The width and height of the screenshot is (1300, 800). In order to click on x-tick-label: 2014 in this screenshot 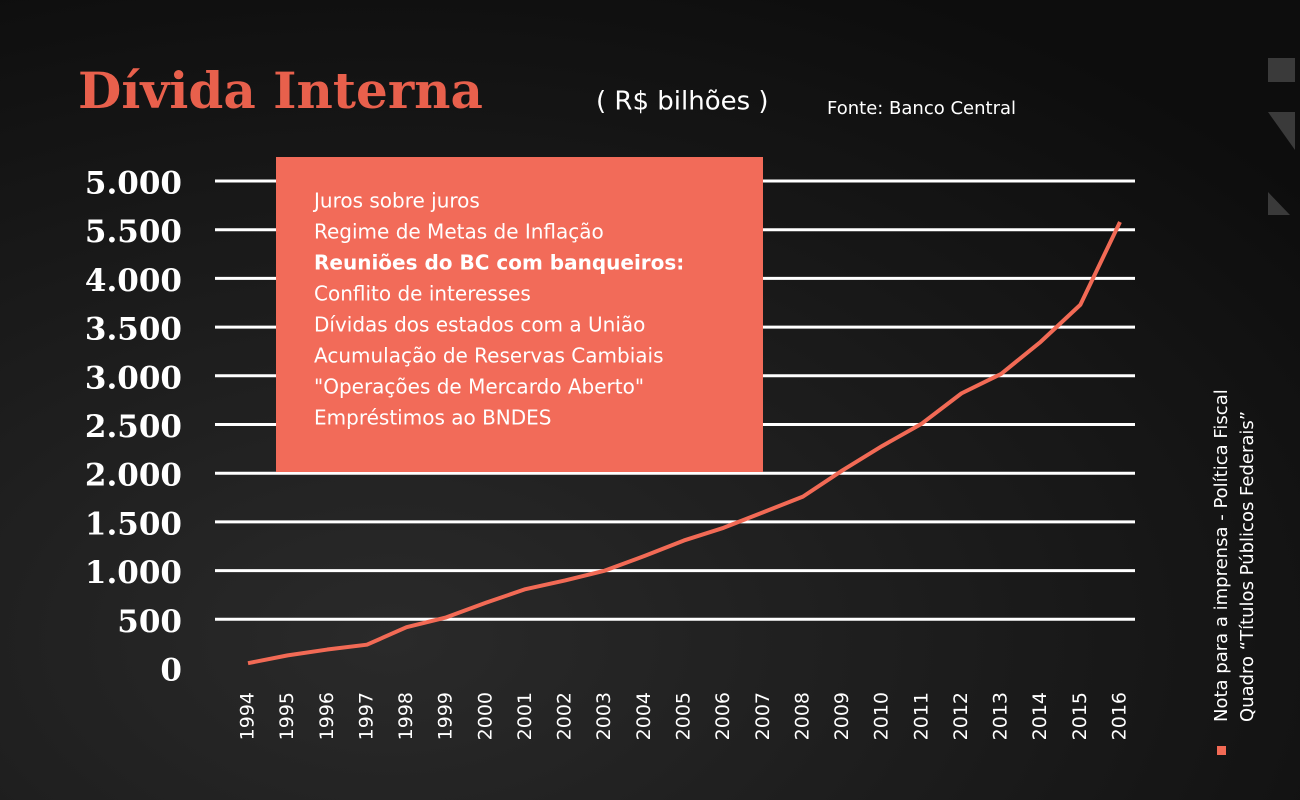, I will do `click(1040, 716)`.